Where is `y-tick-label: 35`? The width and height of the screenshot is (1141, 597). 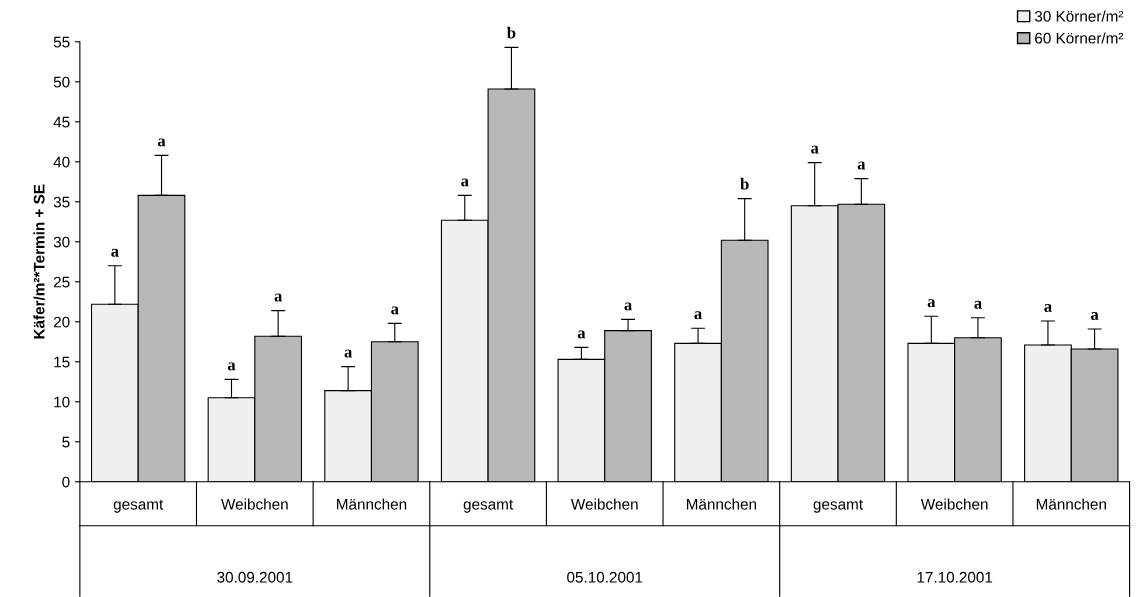
y-tick-label: 35 is located at coordinates (61, 202).